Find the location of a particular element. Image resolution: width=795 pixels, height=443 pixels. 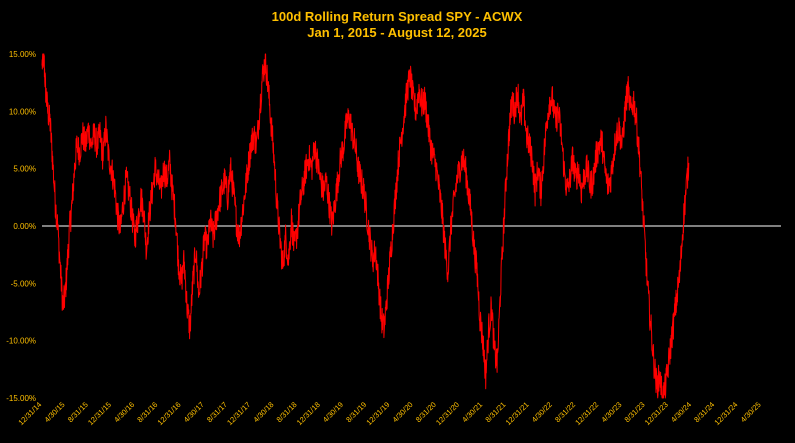

chart-title: 100d Rolling Return Spread SPY - ACWX is located at coordinates (397, 16).